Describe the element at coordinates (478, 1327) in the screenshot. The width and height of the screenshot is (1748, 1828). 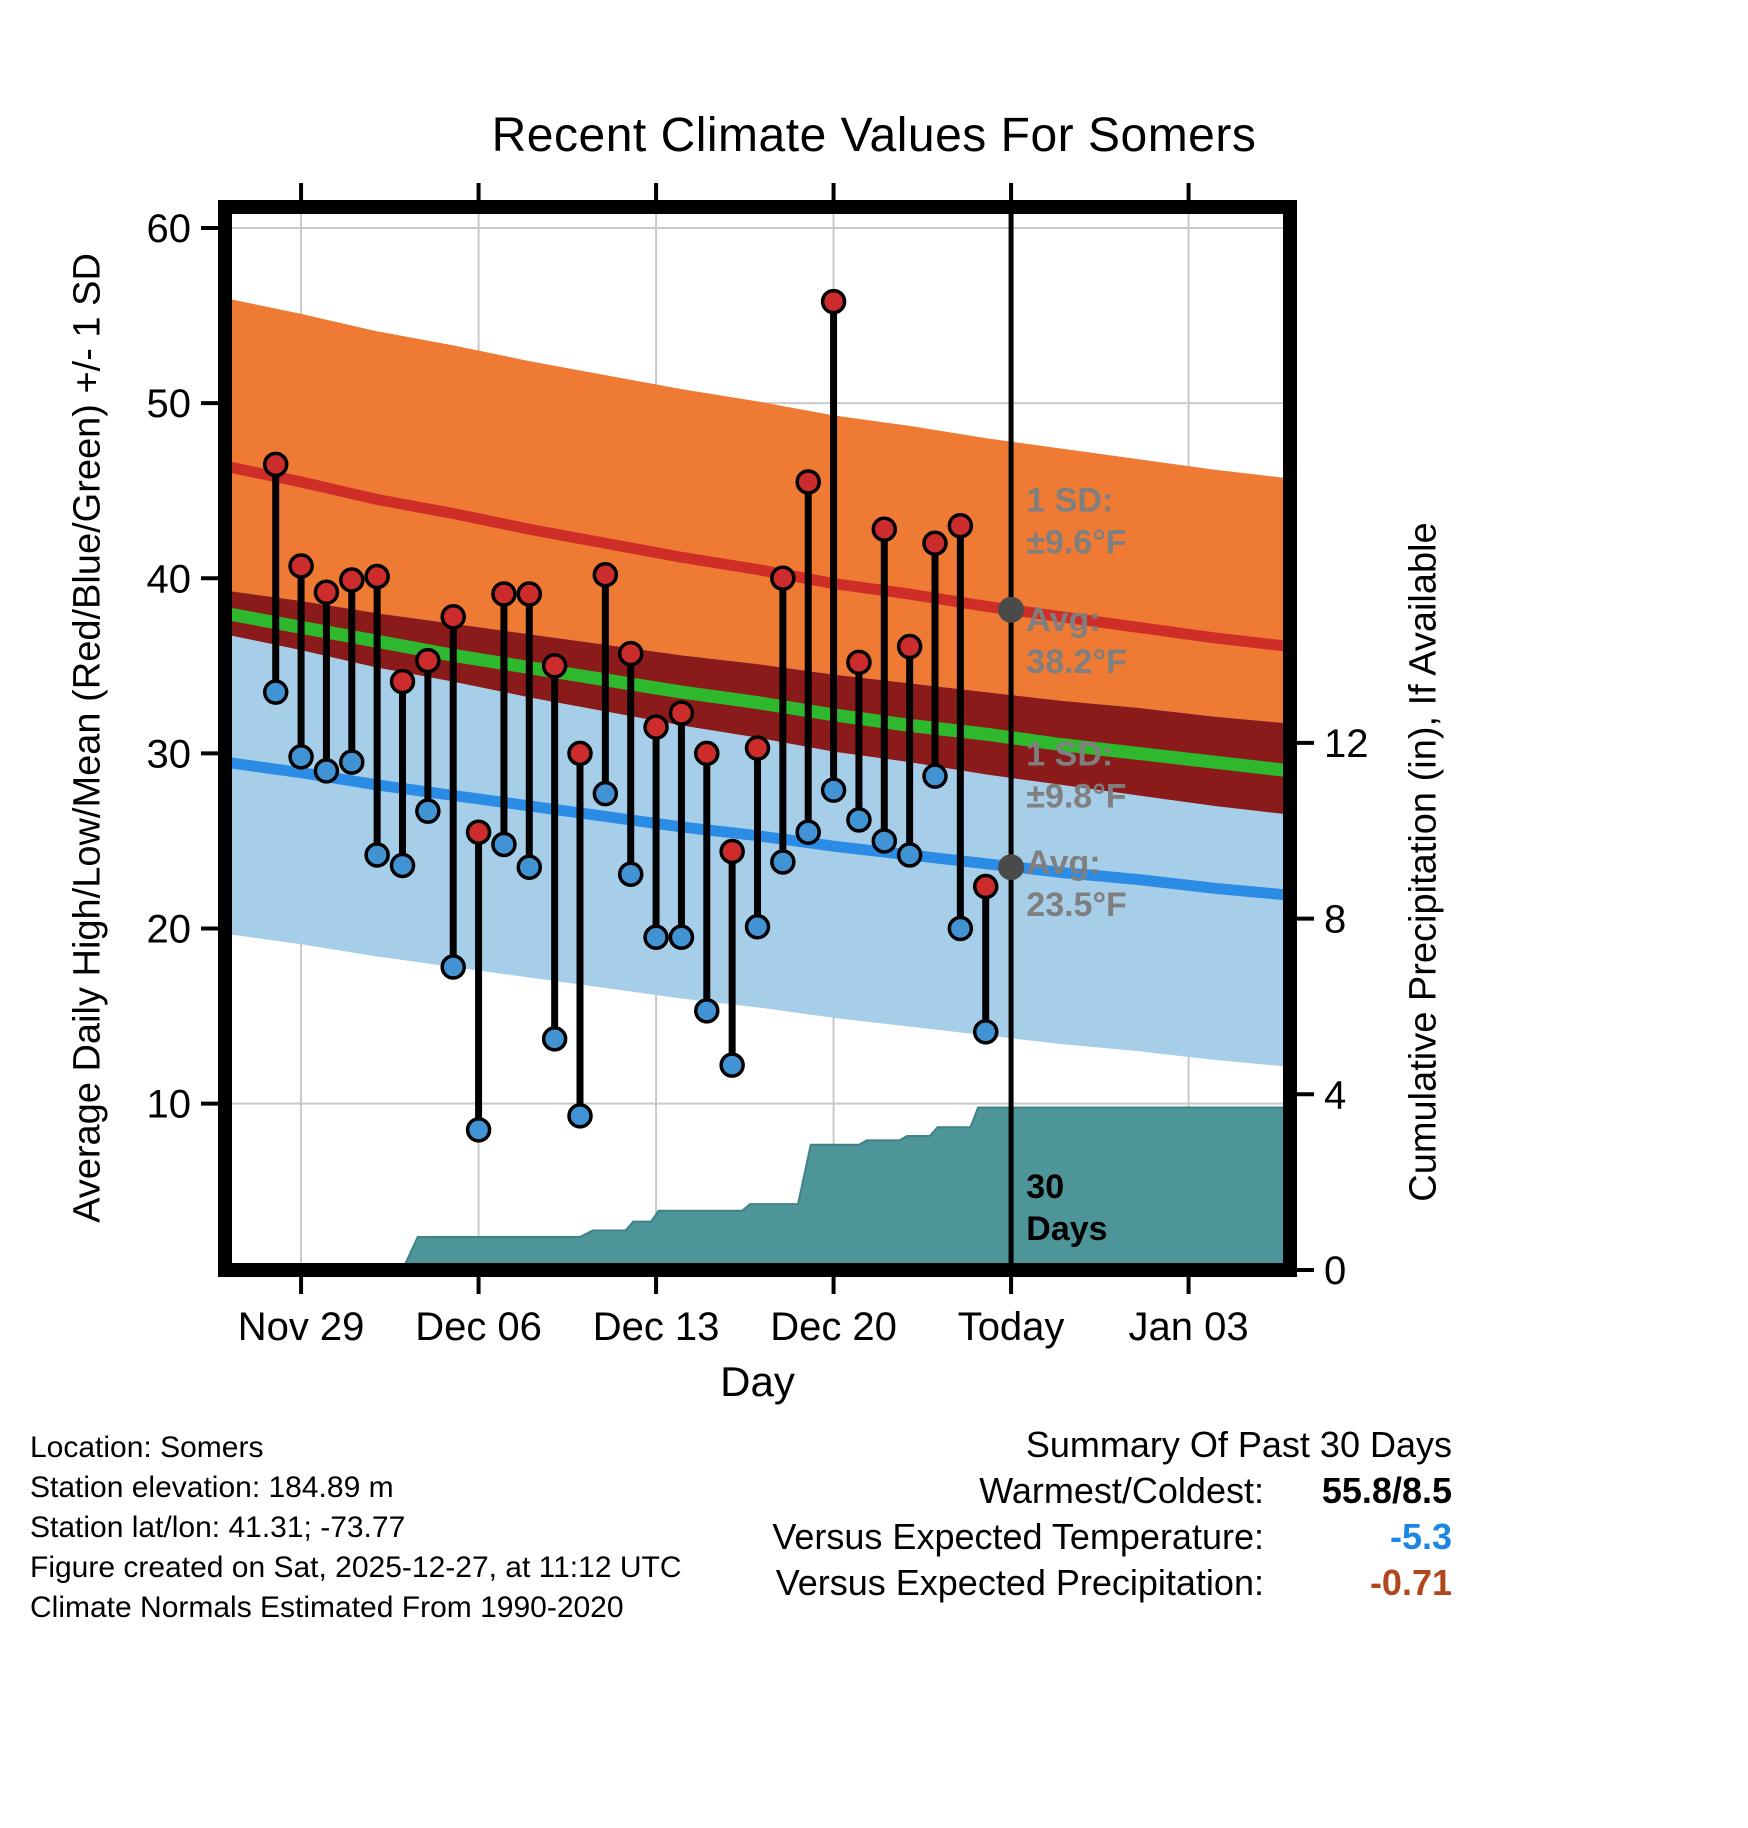
I see `x-tick-label: Dec 06` at that location.